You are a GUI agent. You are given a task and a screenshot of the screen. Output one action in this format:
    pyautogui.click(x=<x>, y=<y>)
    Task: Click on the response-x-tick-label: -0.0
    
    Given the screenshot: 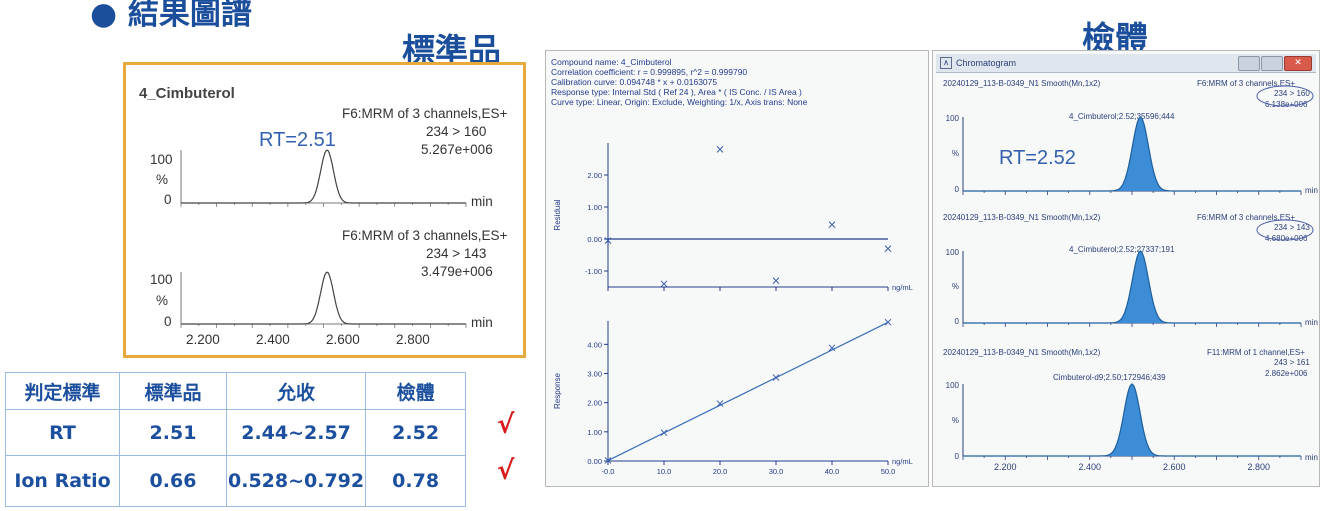 What is the action you would take?
    pyautogui.click(x=608, y=471)
    